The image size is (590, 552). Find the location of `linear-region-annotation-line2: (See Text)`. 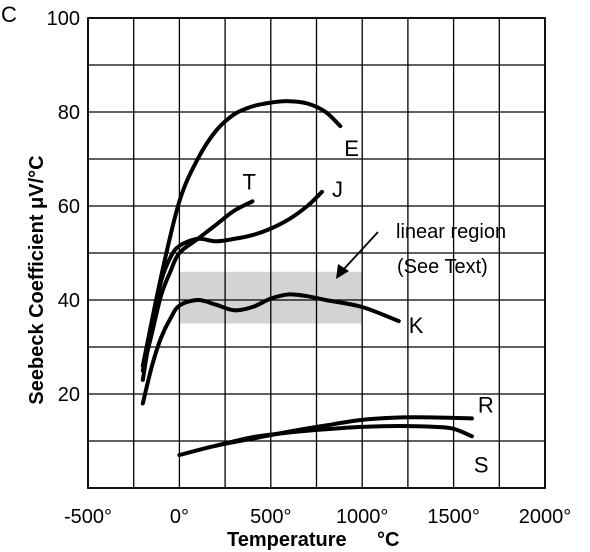

linear-region-annotation-line2: (See Text) is located at coordinates (442, 267).